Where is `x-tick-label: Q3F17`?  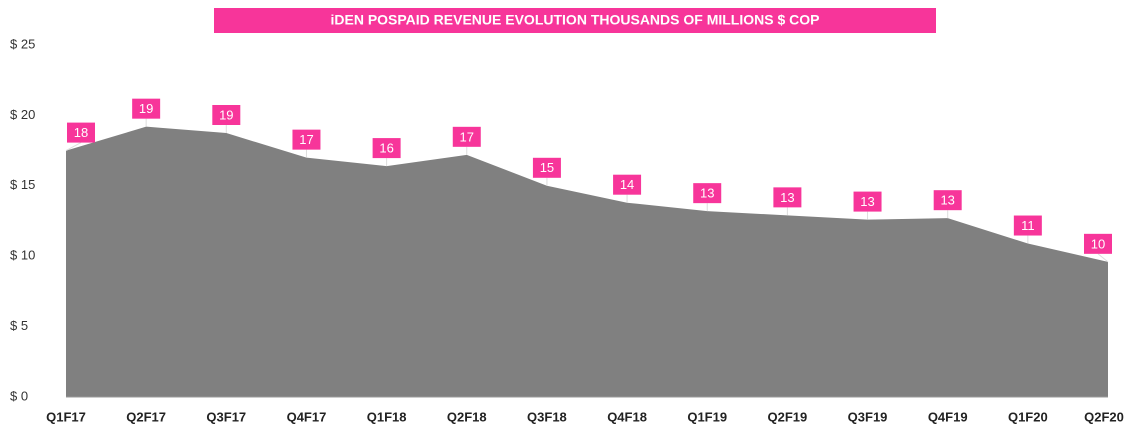
x-tick-label: Q3F17 is located at coordinates (226, 416).